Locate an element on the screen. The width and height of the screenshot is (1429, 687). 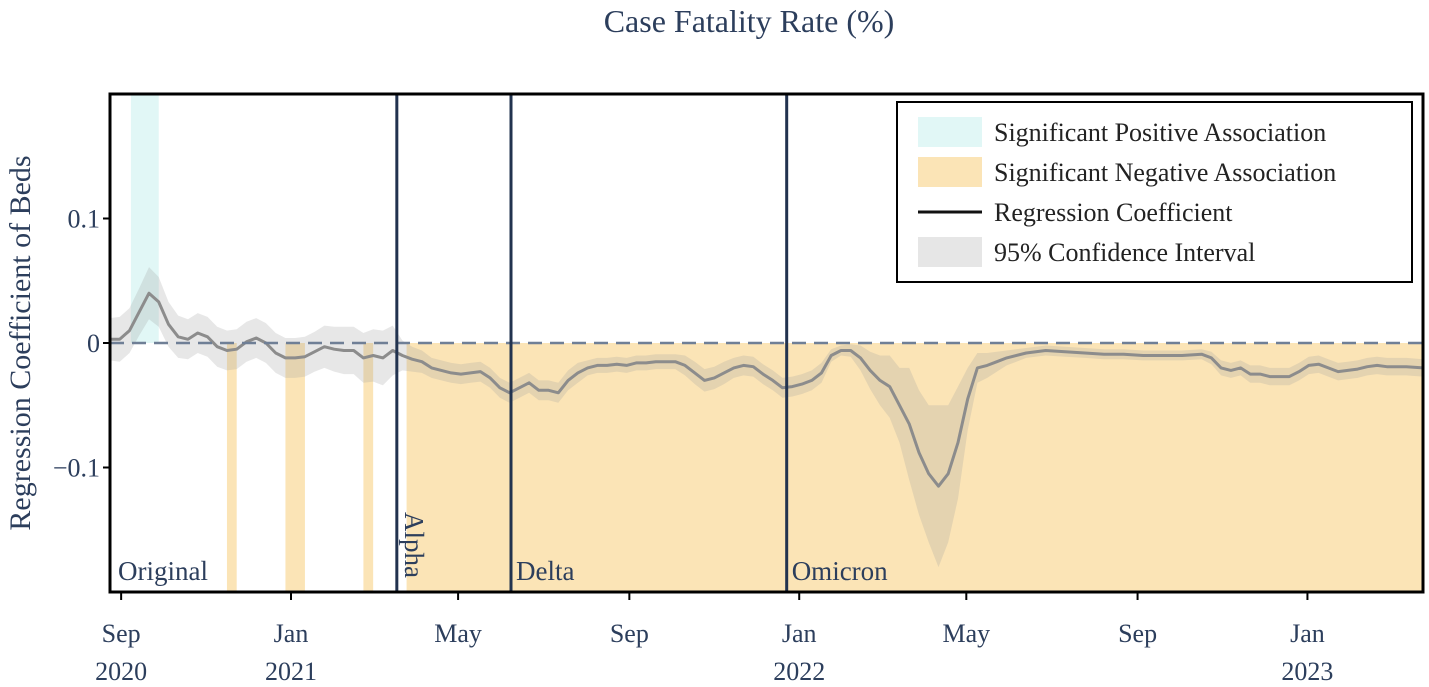
x-tick-label-year: 2022 is located at coordinates (799, 671).